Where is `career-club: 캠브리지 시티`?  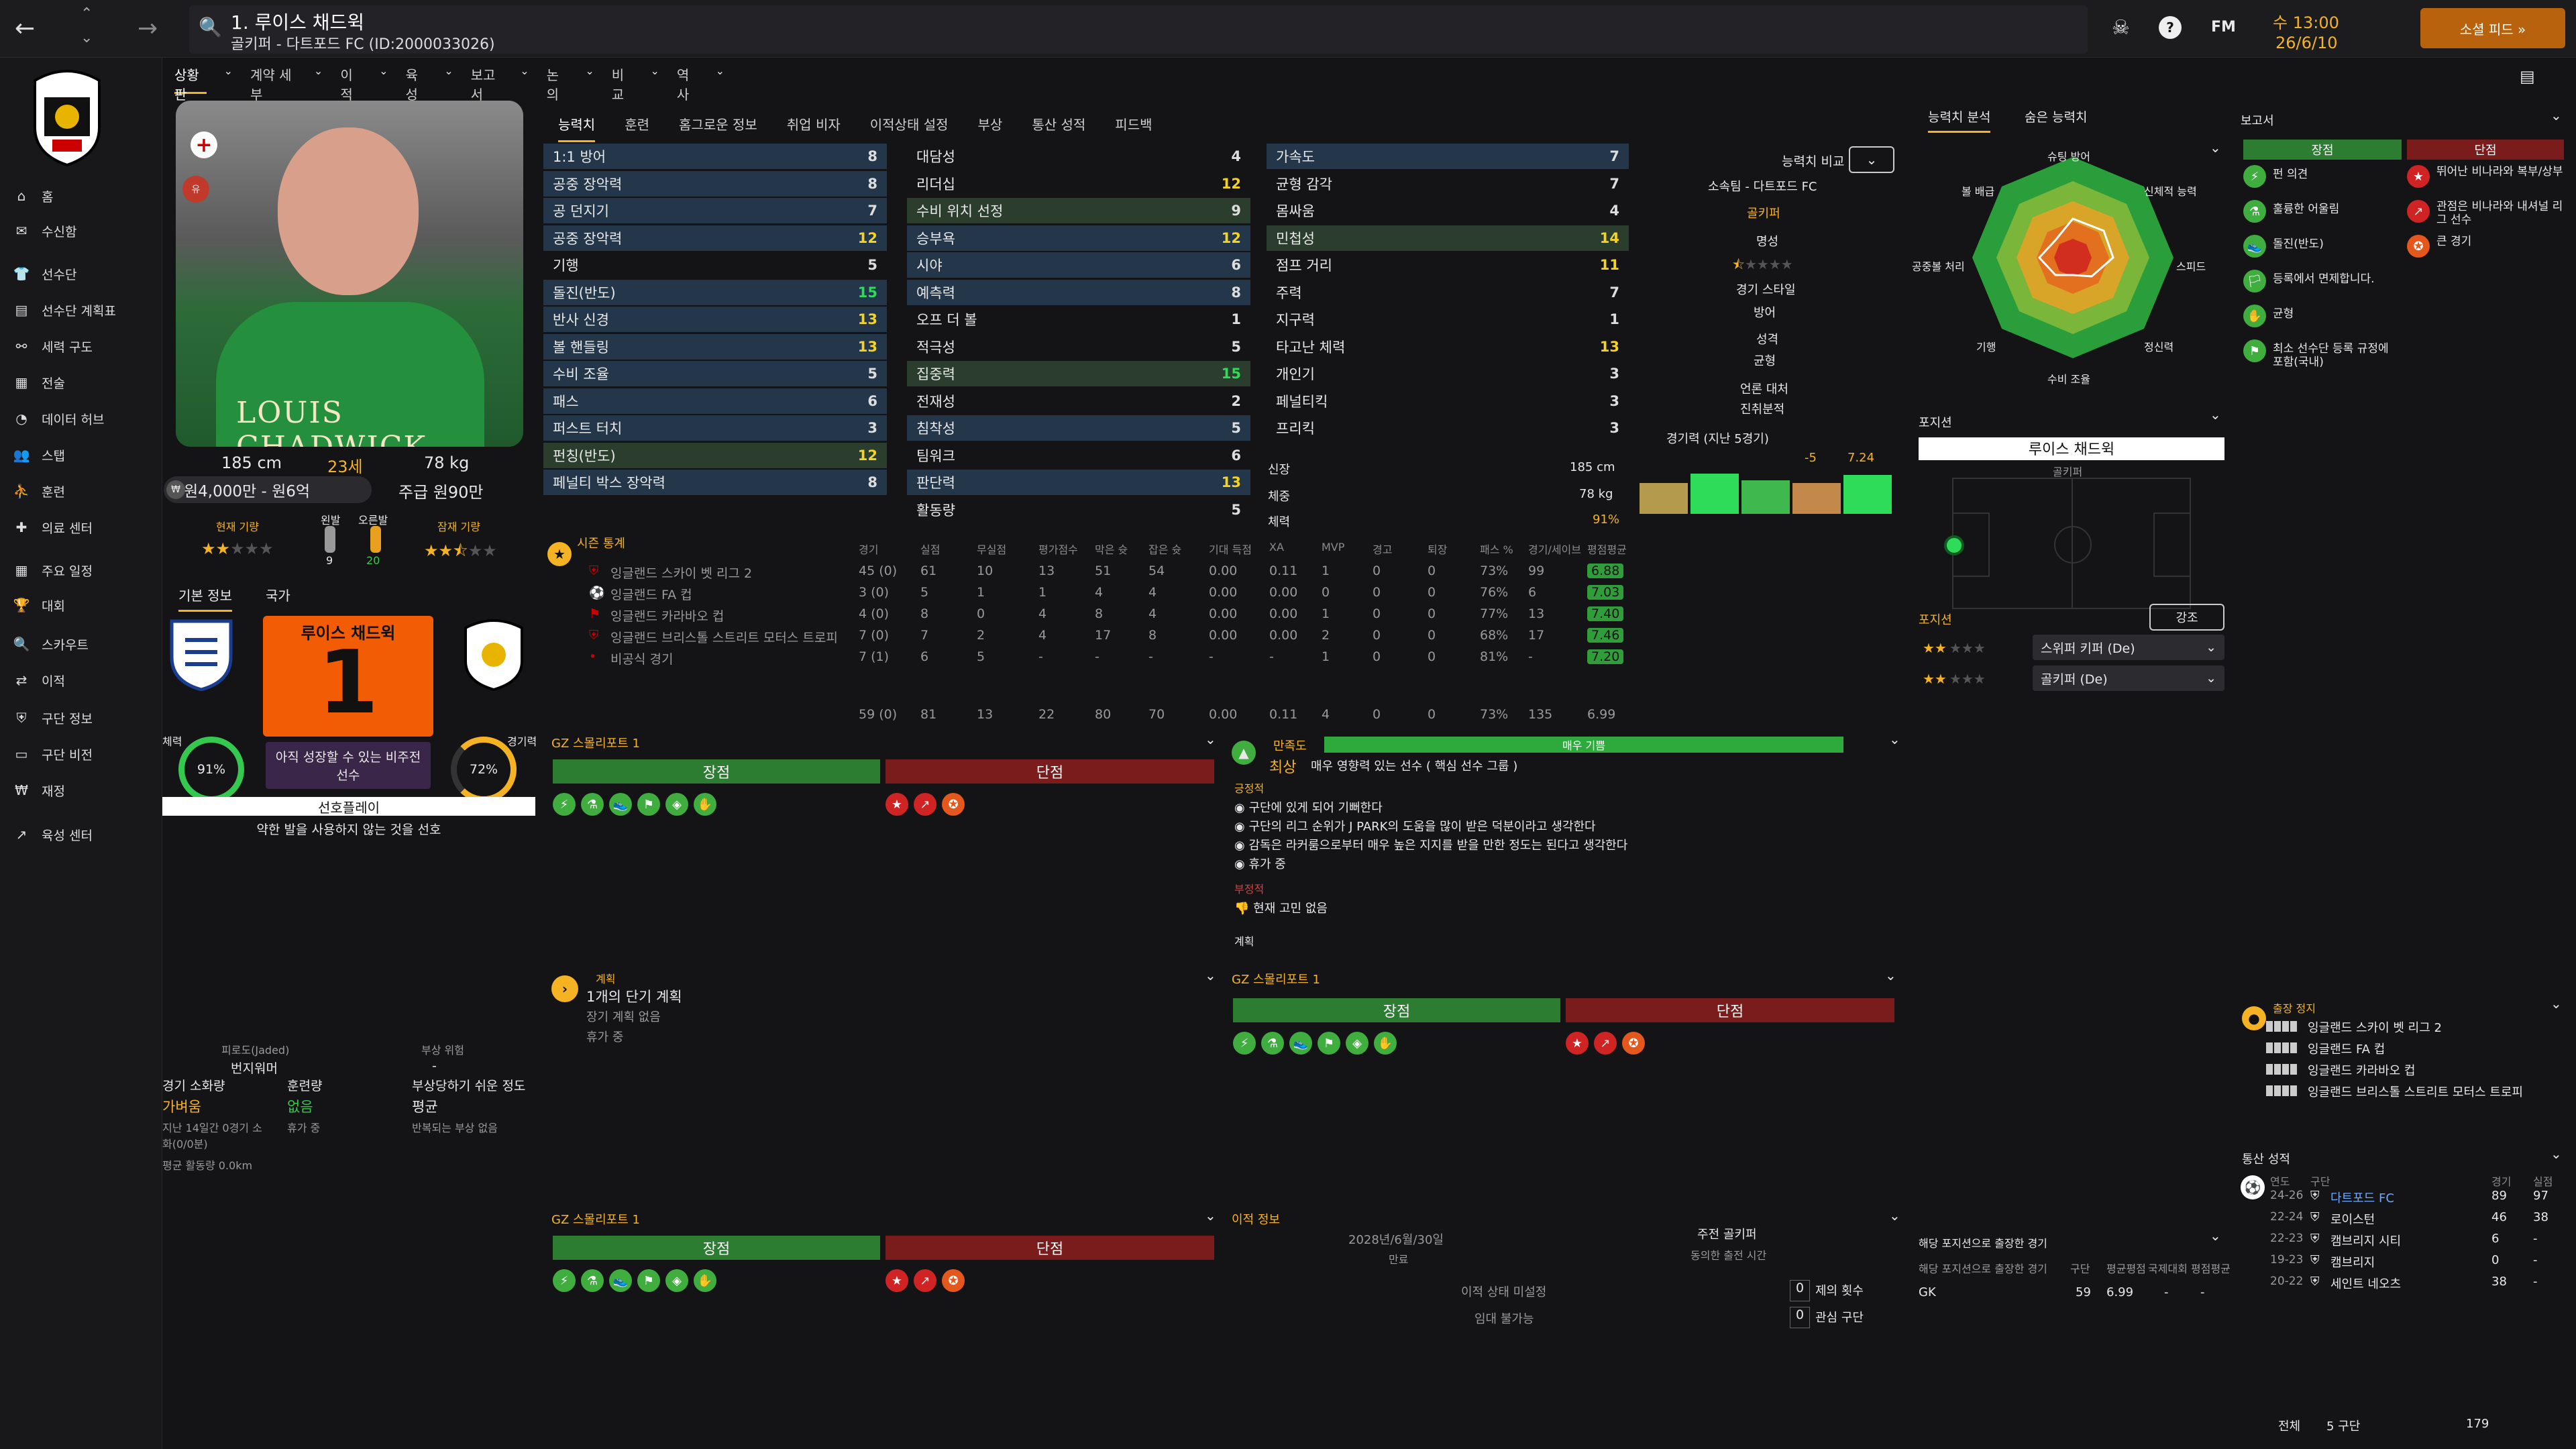
career-club: 캠브리지 시티 is located at coordinates (2366, 1241).